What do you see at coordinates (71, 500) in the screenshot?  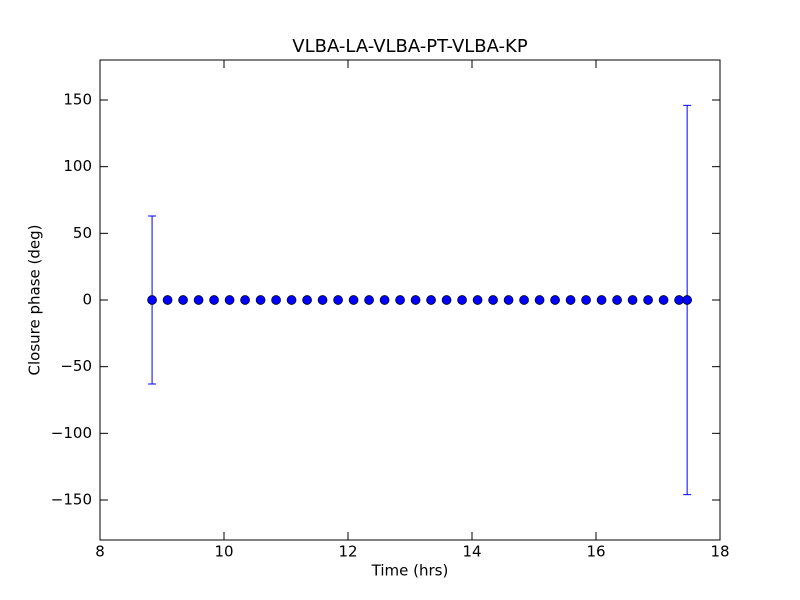 I see `y-tick-label: −150` at bounding box center [71, 500].